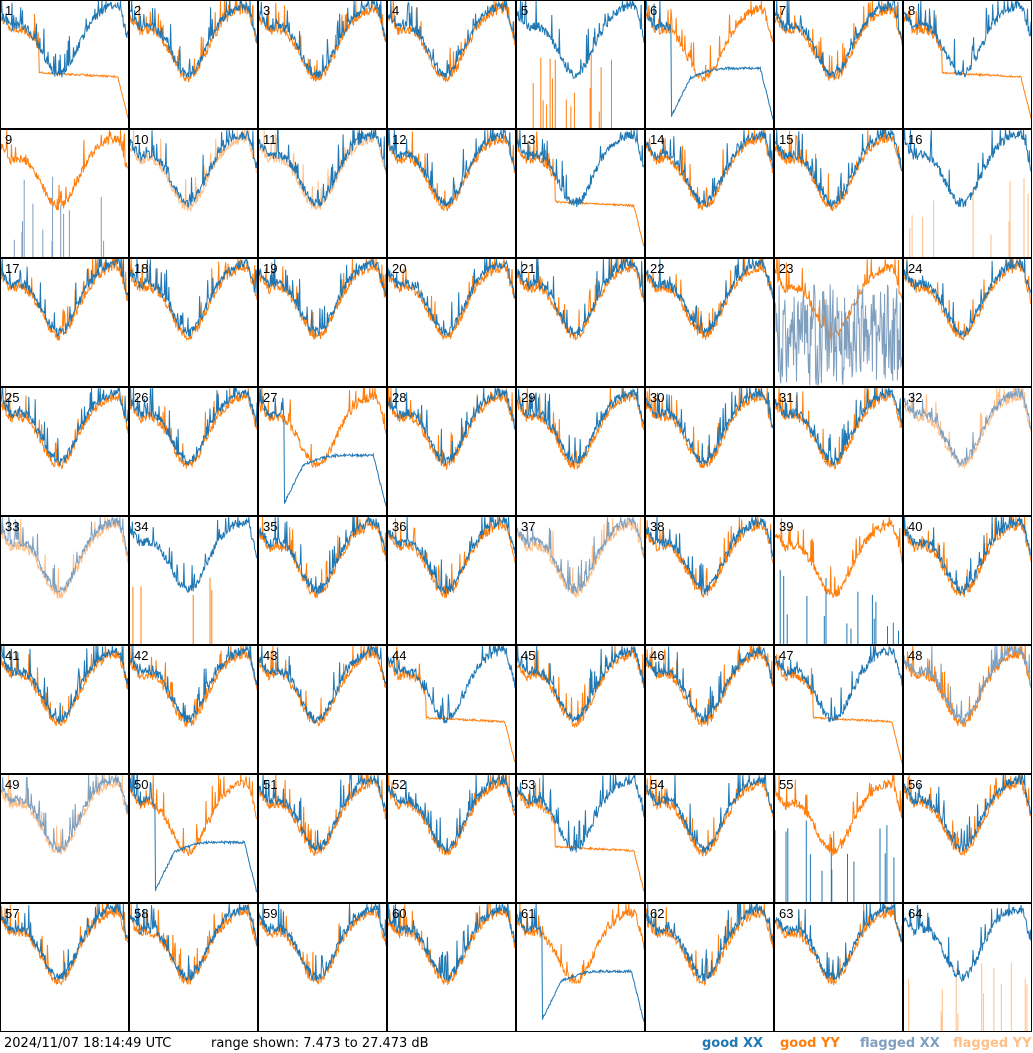 The image size is (1033, 1053). I want to click on panel-33: 33, so click(64, 580).